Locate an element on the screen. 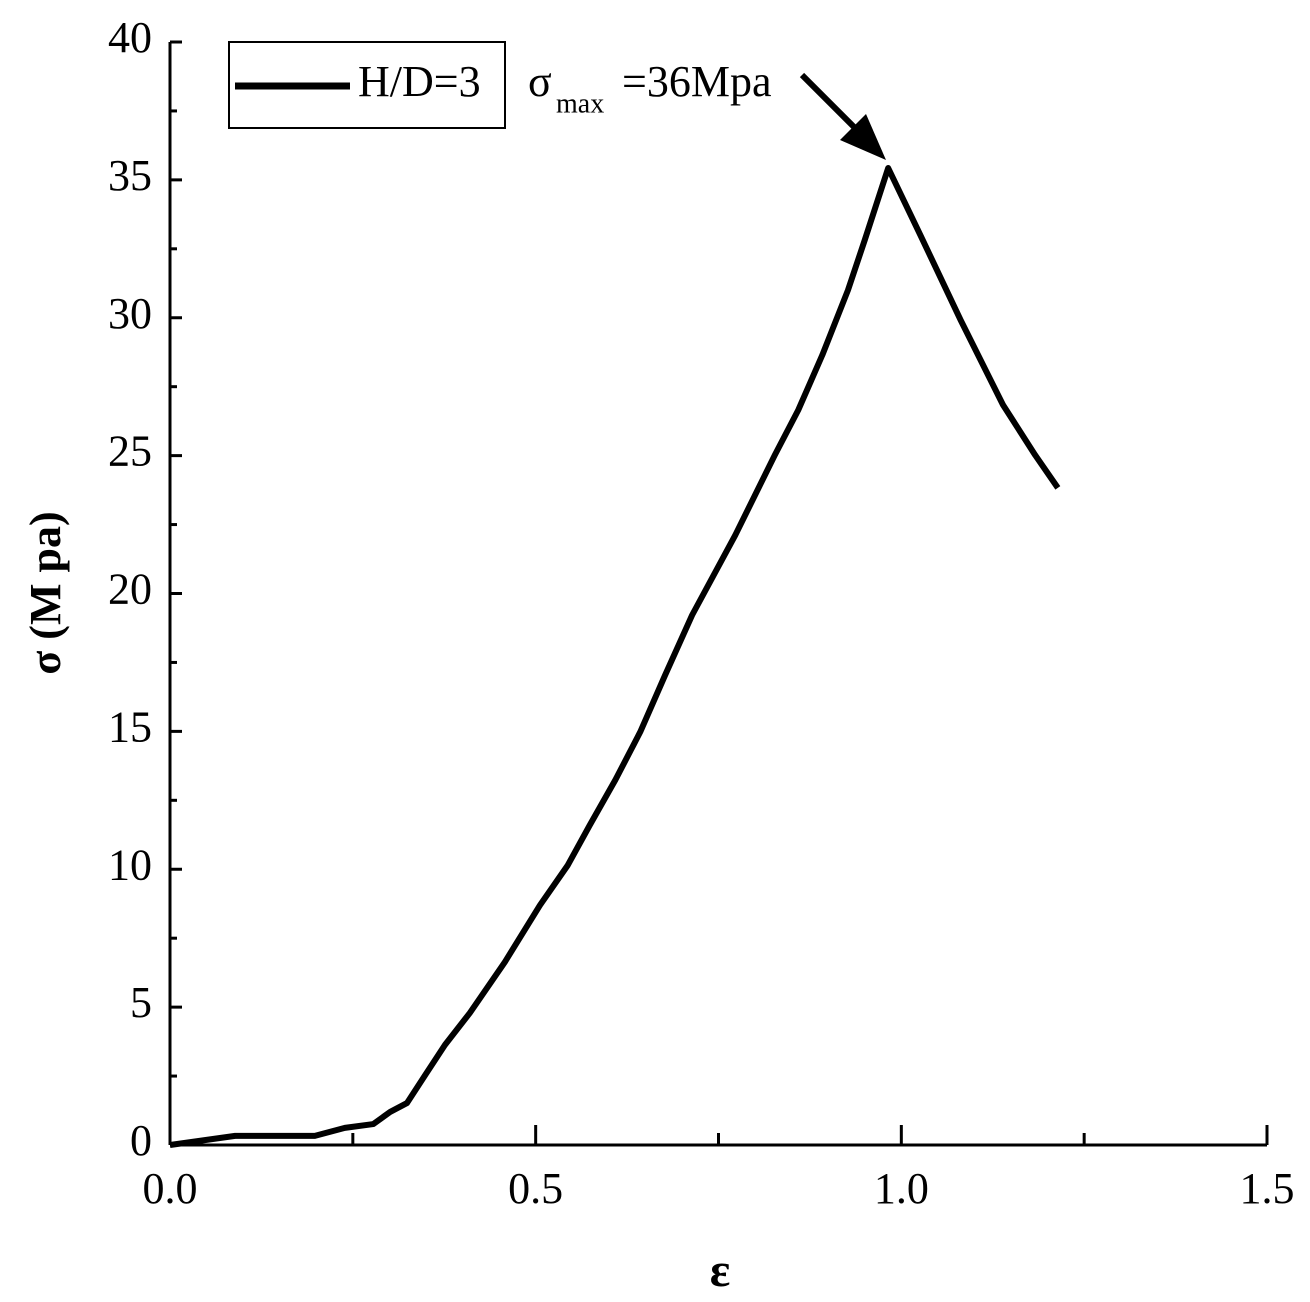 The width and height of the screenshot is (1310, 1302). y-tick-label: 25 is located at coordinates (130, 451).